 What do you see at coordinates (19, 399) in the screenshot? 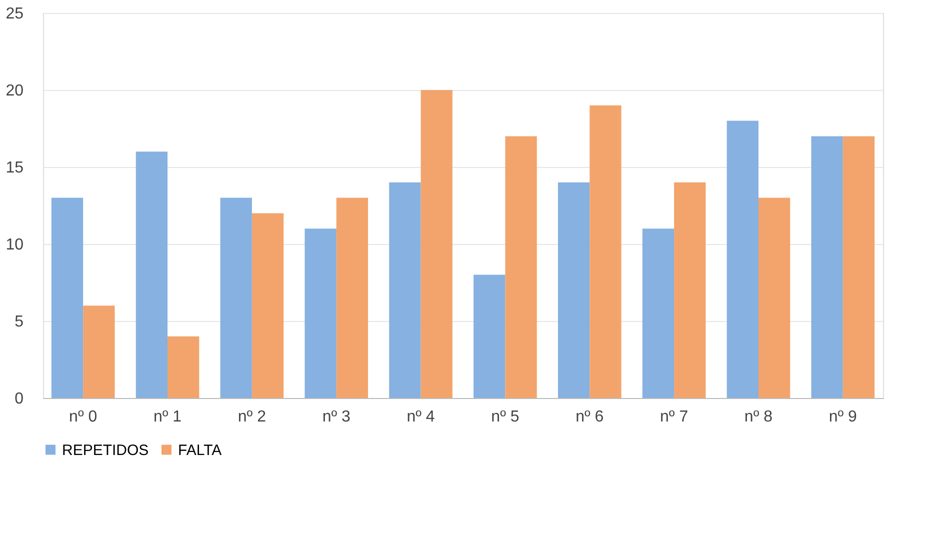
I see `y-tick-label: 0` at bounding box center [19, 399].